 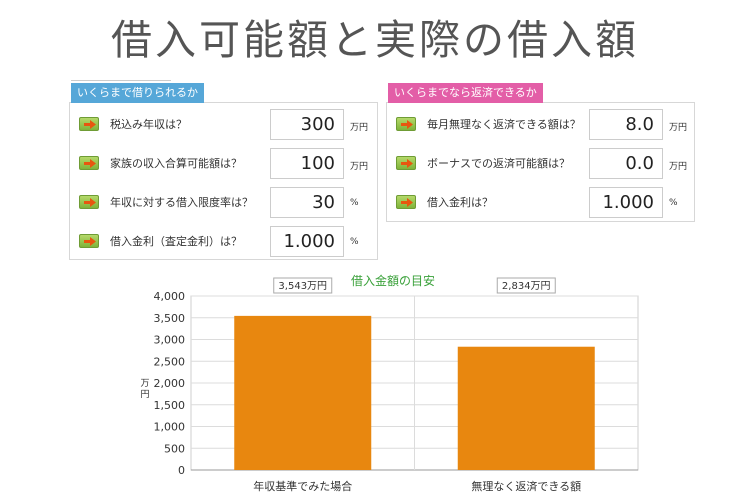 I want to click on y-axis-label: 万円, so click(x=144, y=389).